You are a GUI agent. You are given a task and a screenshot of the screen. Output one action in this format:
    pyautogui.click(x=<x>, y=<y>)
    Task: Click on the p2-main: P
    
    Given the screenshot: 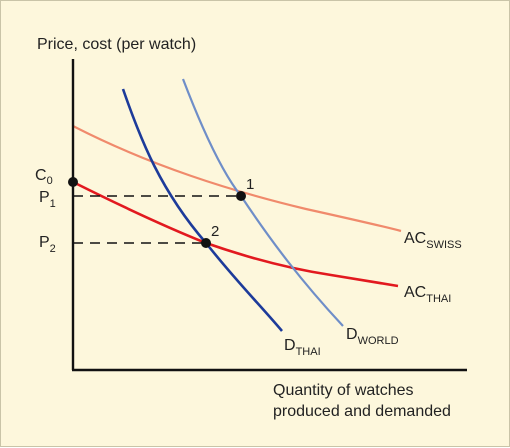 What is the action you would take?
    pyautogui.click(x=44, y=242)
    